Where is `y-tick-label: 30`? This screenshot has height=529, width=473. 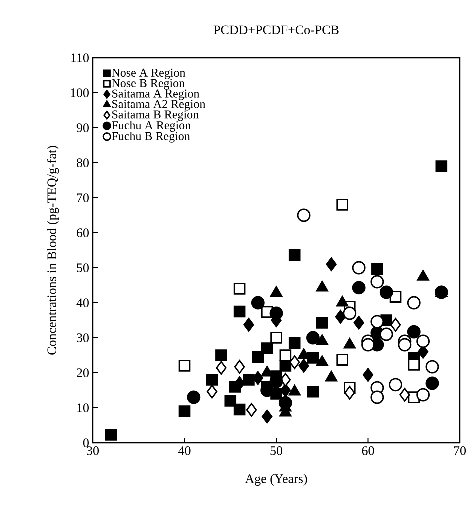 y-tick-label: 30 is located at coordinates (83, 338).